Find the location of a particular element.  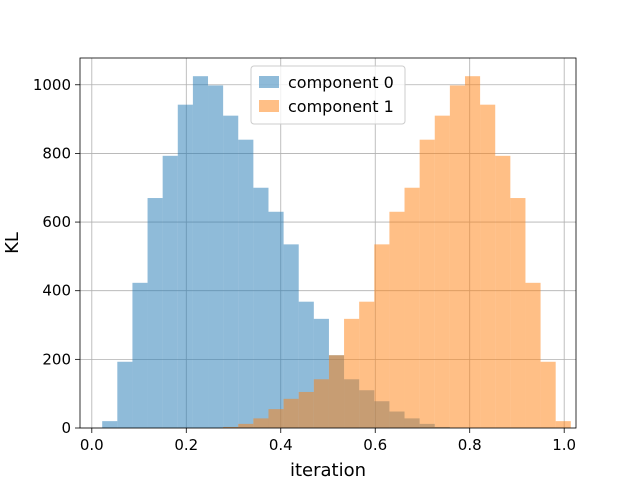

legend: component 0 component 1 is located at coordinates (328, 95).